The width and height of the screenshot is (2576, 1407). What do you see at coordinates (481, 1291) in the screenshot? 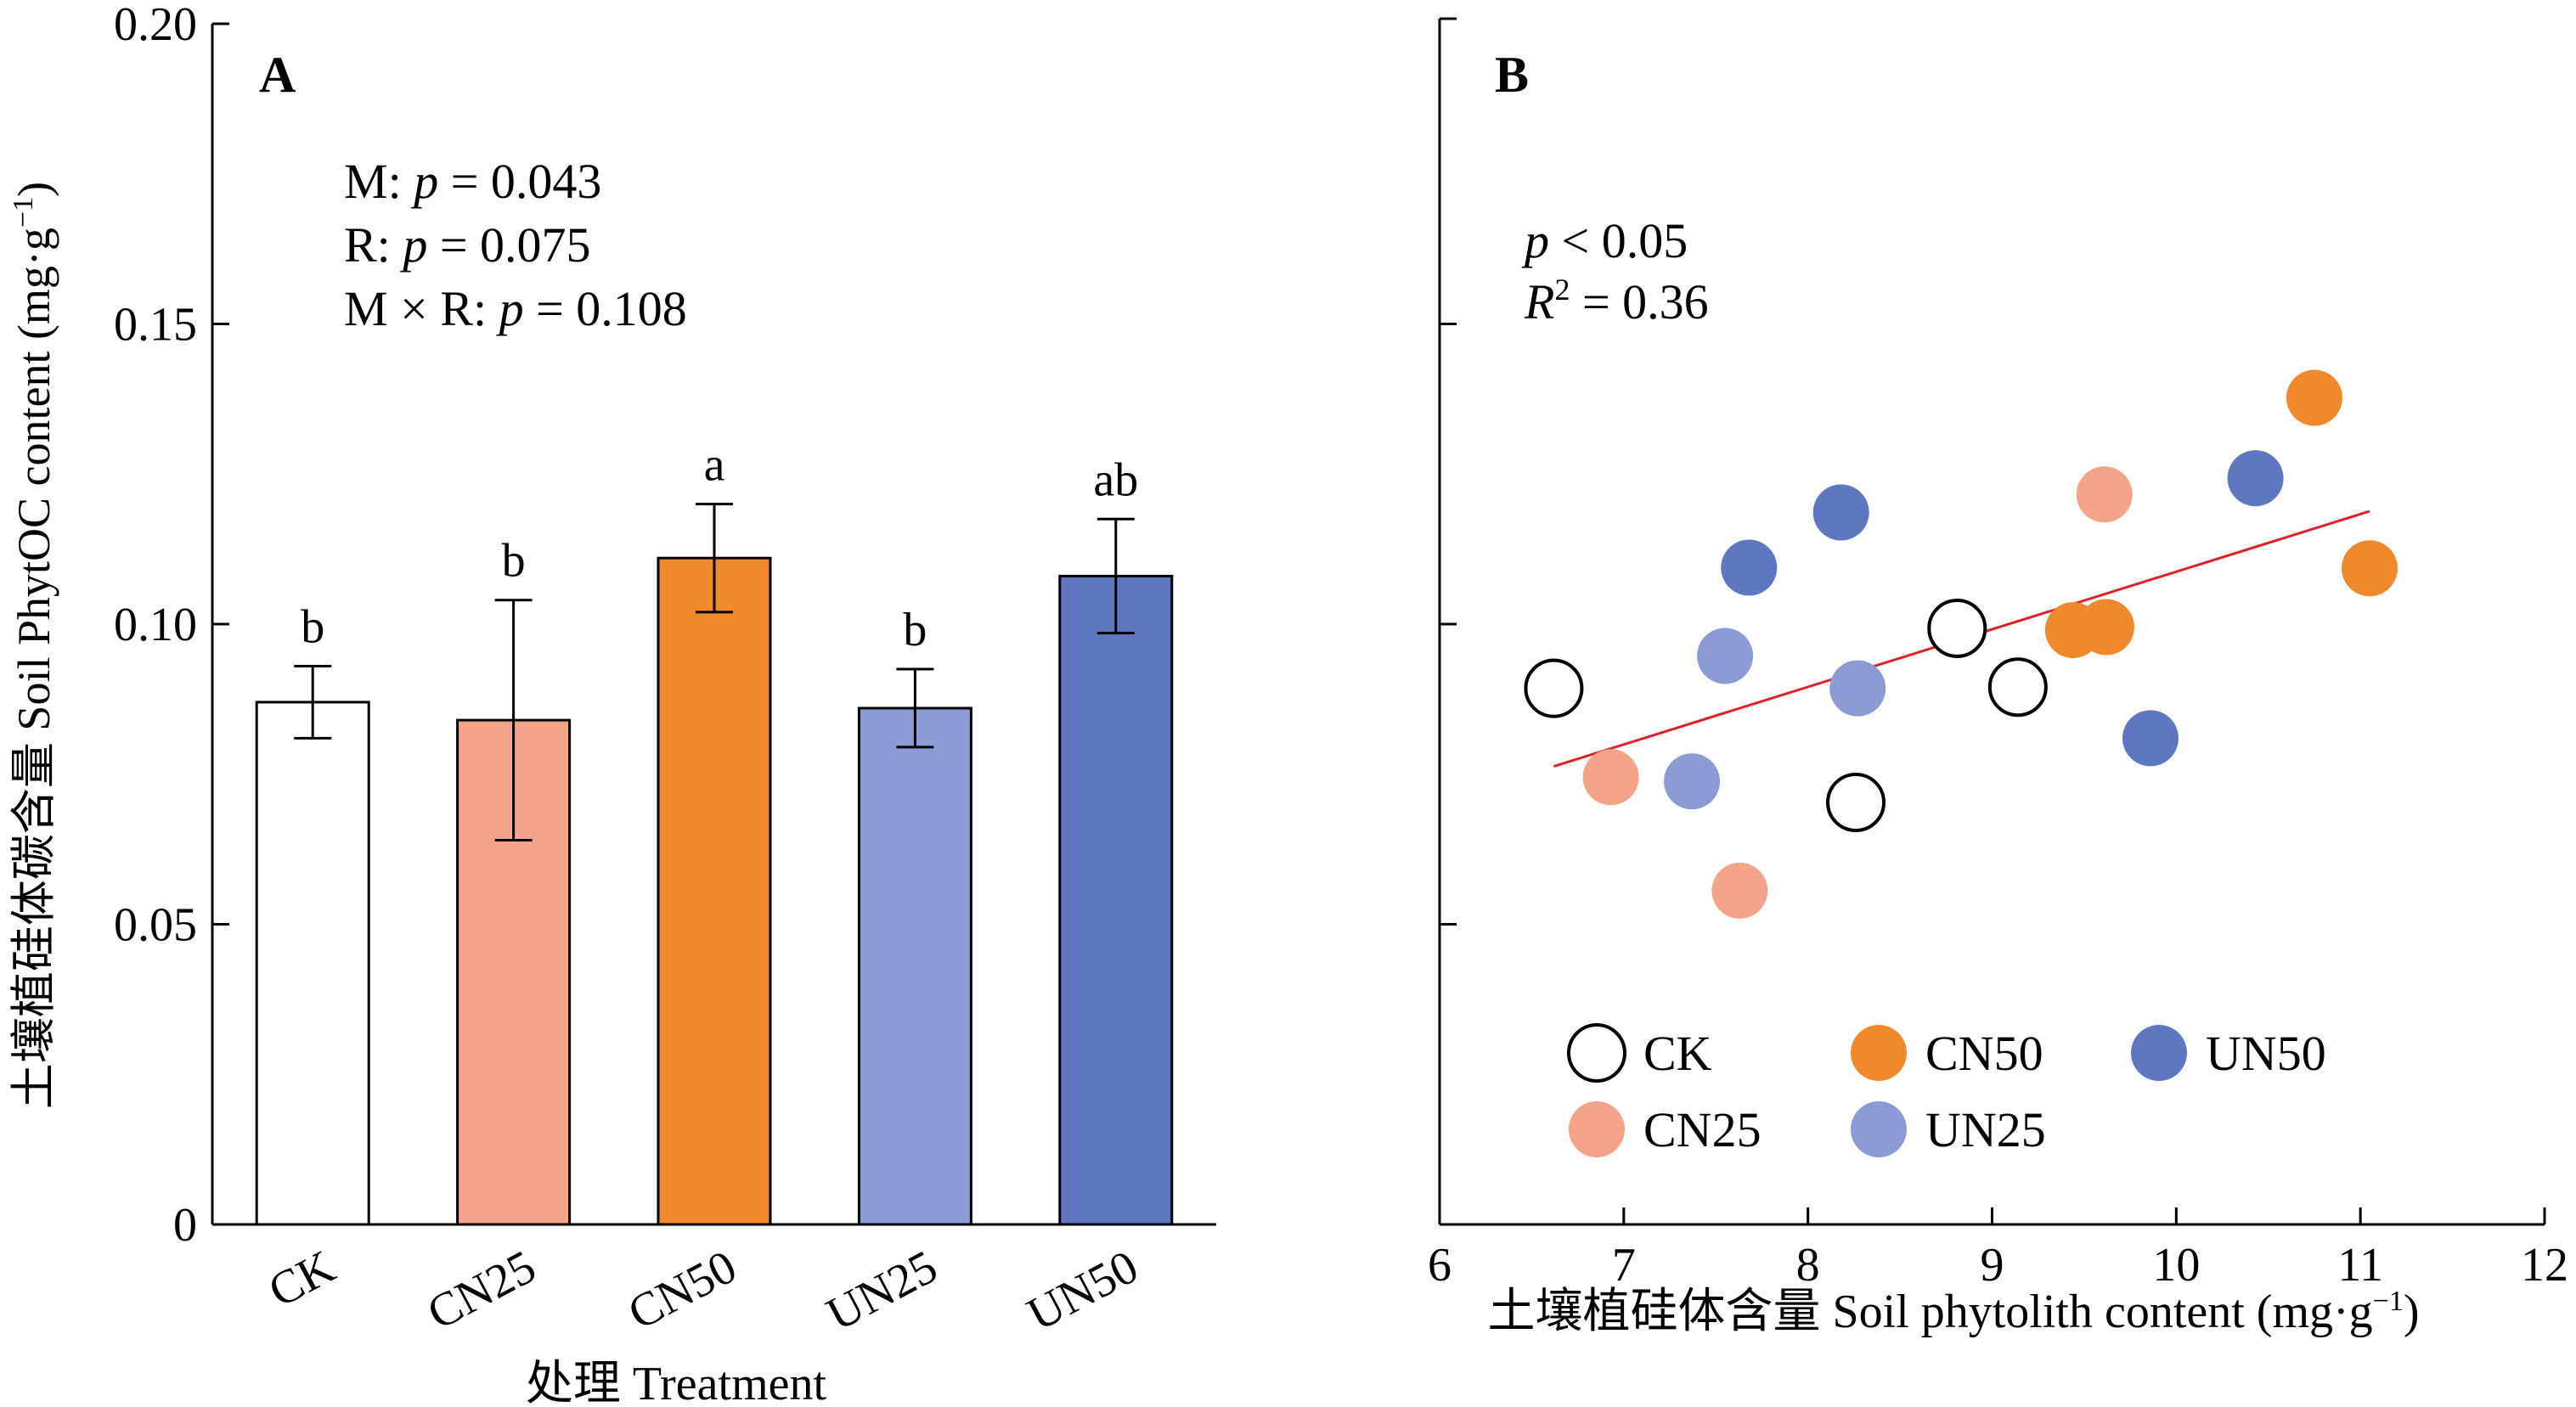
I see `category-label: CN25` at bounding box center [481, 1291].